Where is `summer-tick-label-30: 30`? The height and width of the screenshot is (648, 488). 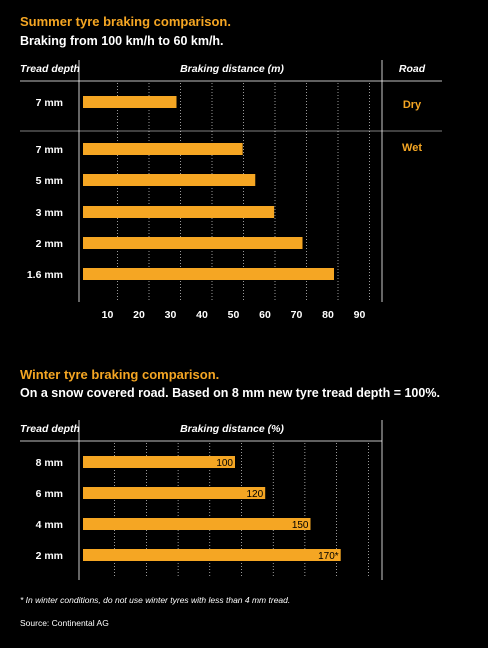
summer-tick-label-30: 30 is located at coordinates (171, 315).